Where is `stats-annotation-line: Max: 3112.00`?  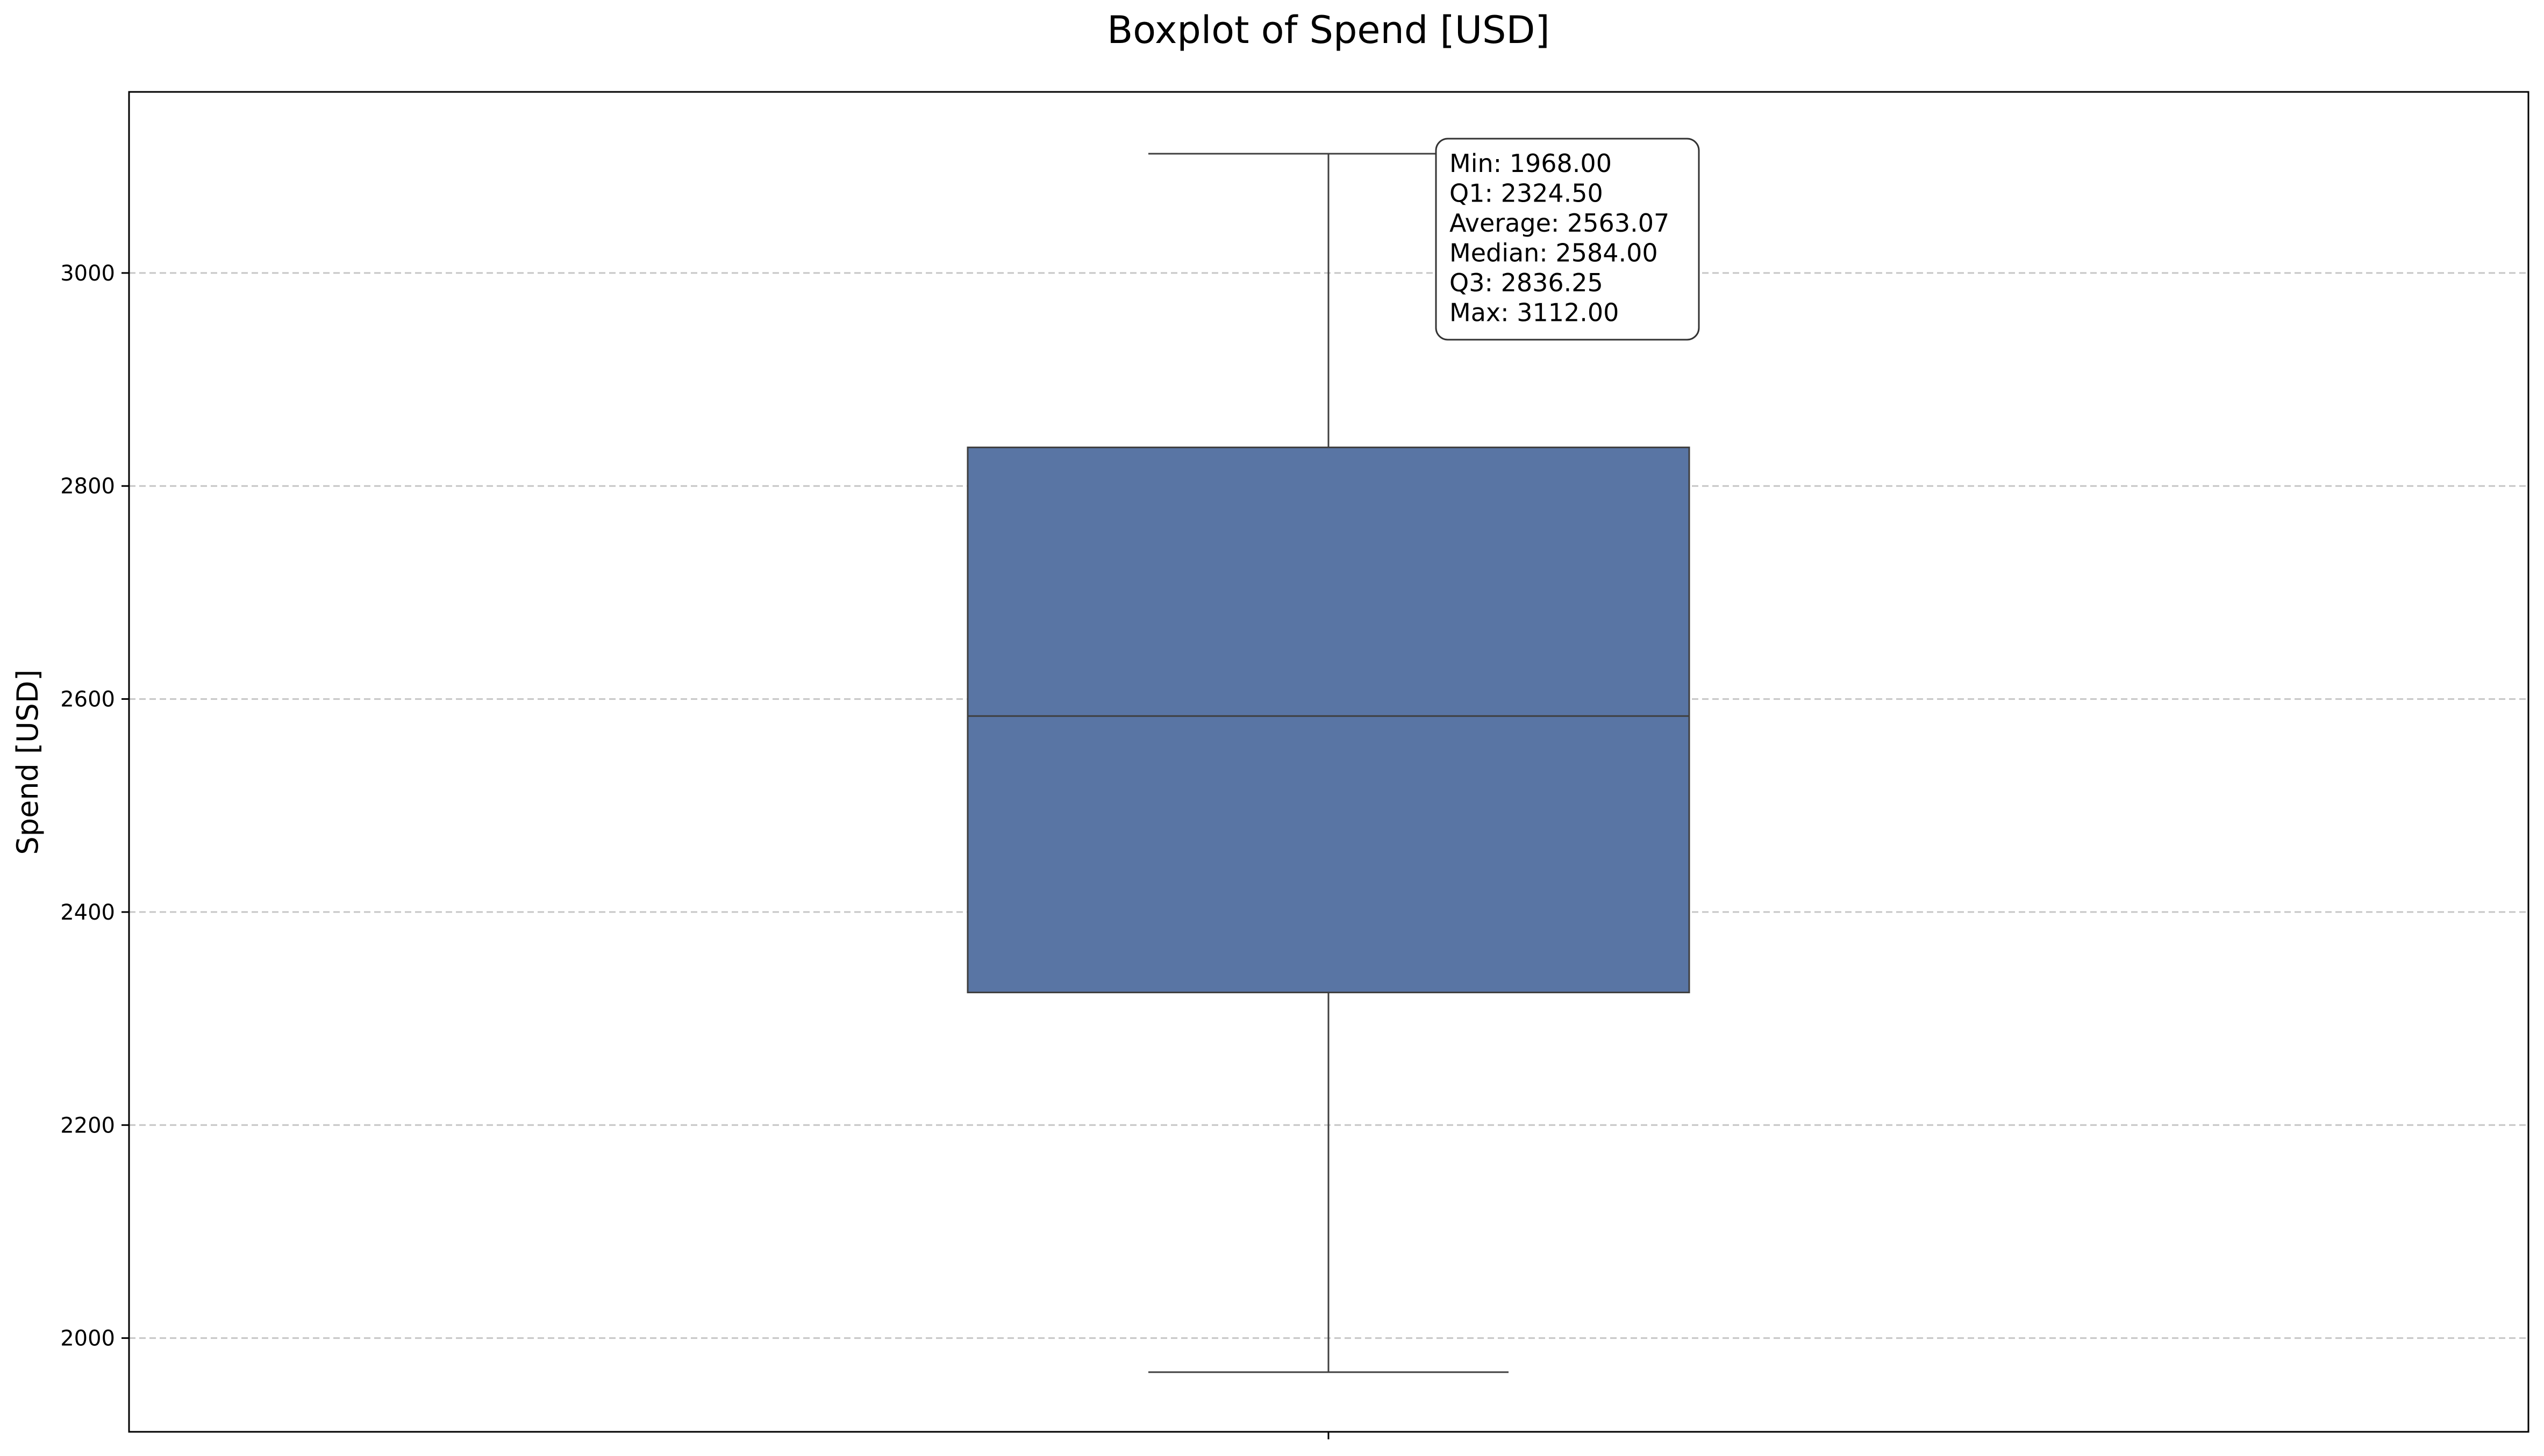
stats-annotation-line: Max: 3112.00 is located at coordinates (1534, 312).